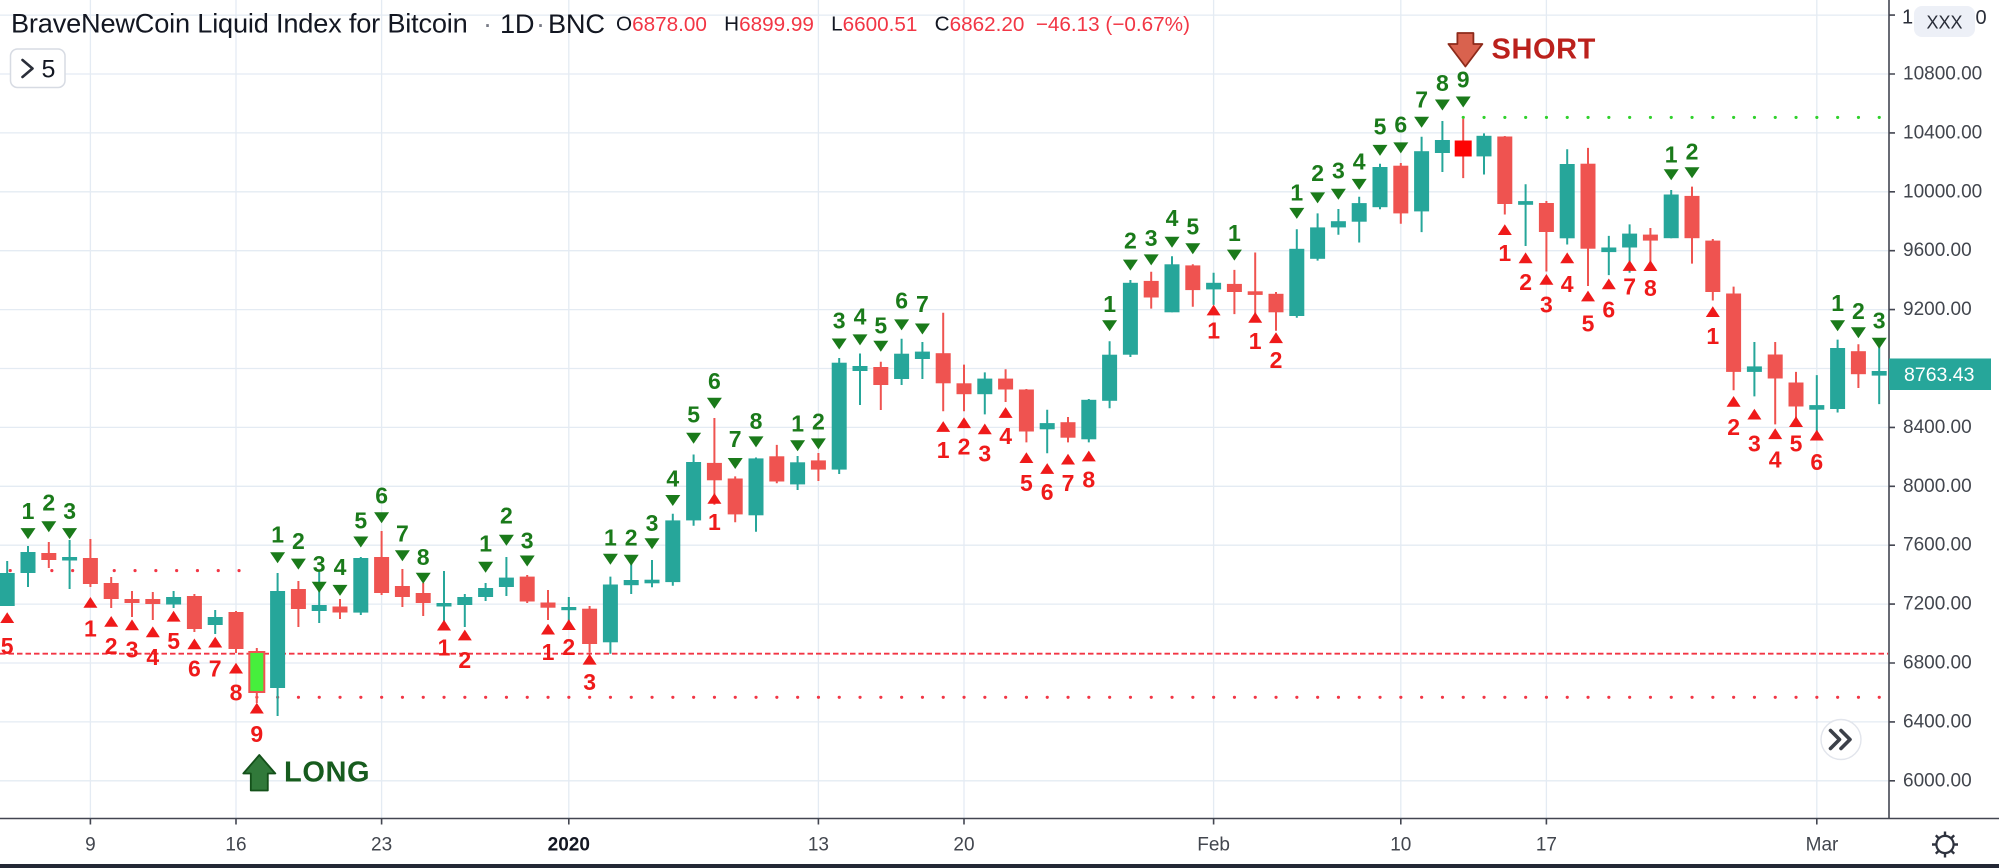 This screenshot has width=1999, height=868. I want to click on svg-text: 7600.00, so click(1937, 545).